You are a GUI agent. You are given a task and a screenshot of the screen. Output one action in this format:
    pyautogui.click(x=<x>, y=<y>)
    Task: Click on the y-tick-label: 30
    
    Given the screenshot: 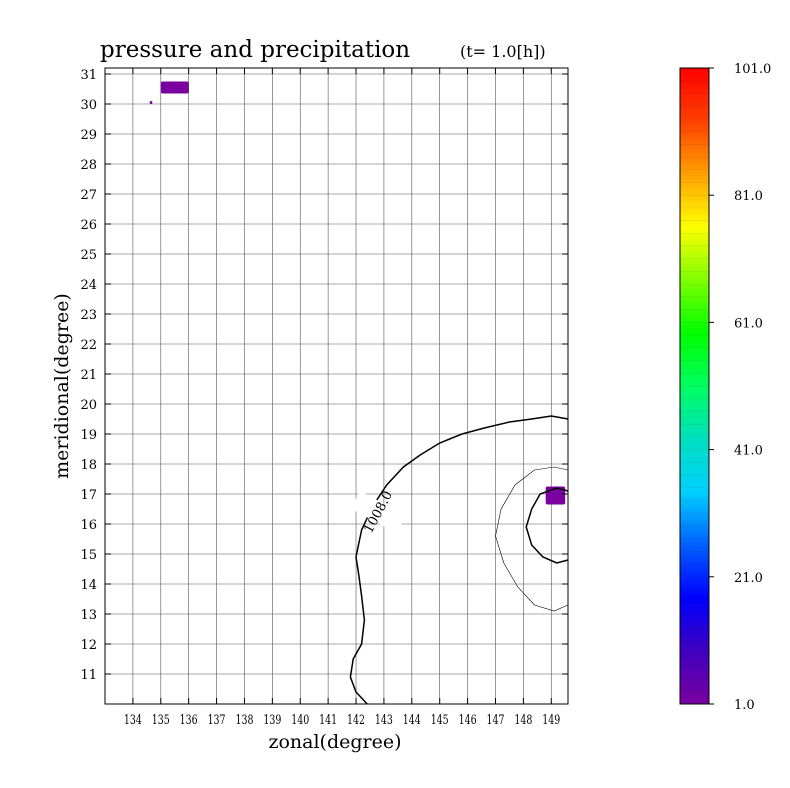 What is the action you would take?
    pyautogui.click(x=88, y=105)
    